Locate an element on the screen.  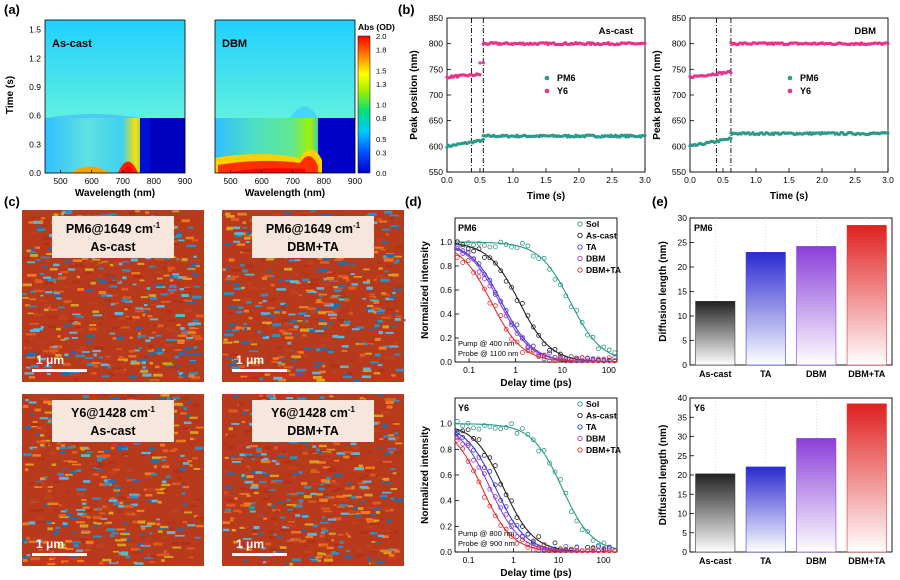
panel-b-point-y6 is located at coordinates (480, 63).